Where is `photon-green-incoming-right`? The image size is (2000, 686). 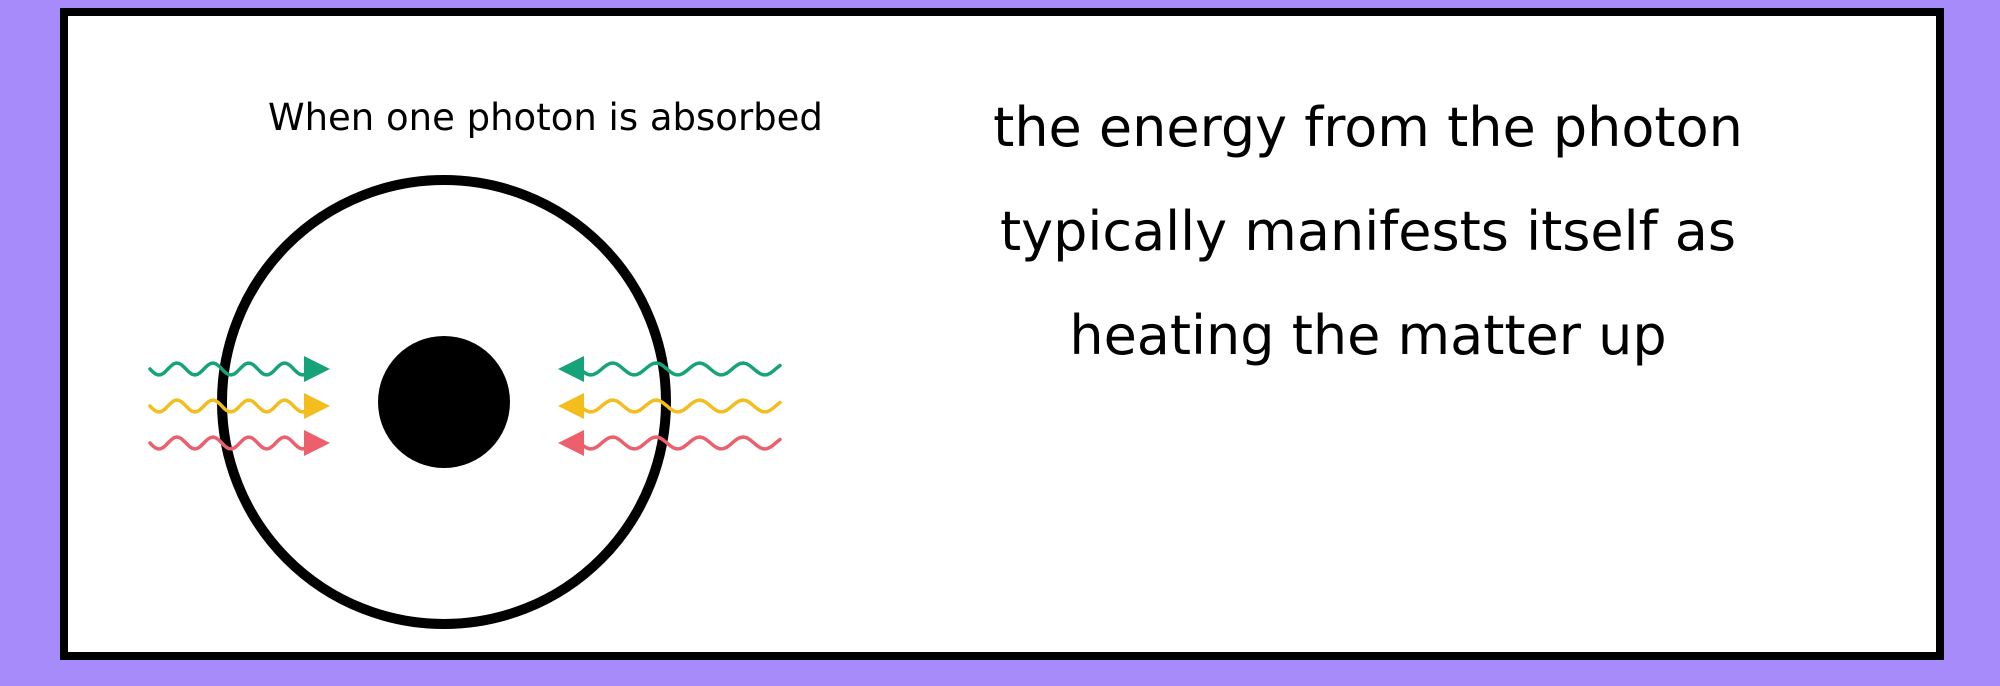
photon-green-incoming-right is located at coordinates (670, 369).